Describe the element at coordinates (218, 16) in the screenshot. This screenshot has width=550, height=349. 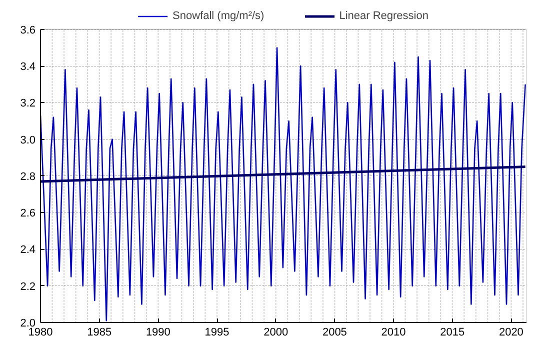
I see `legend-label: Snowfall (mg/m²/s)` at that location.